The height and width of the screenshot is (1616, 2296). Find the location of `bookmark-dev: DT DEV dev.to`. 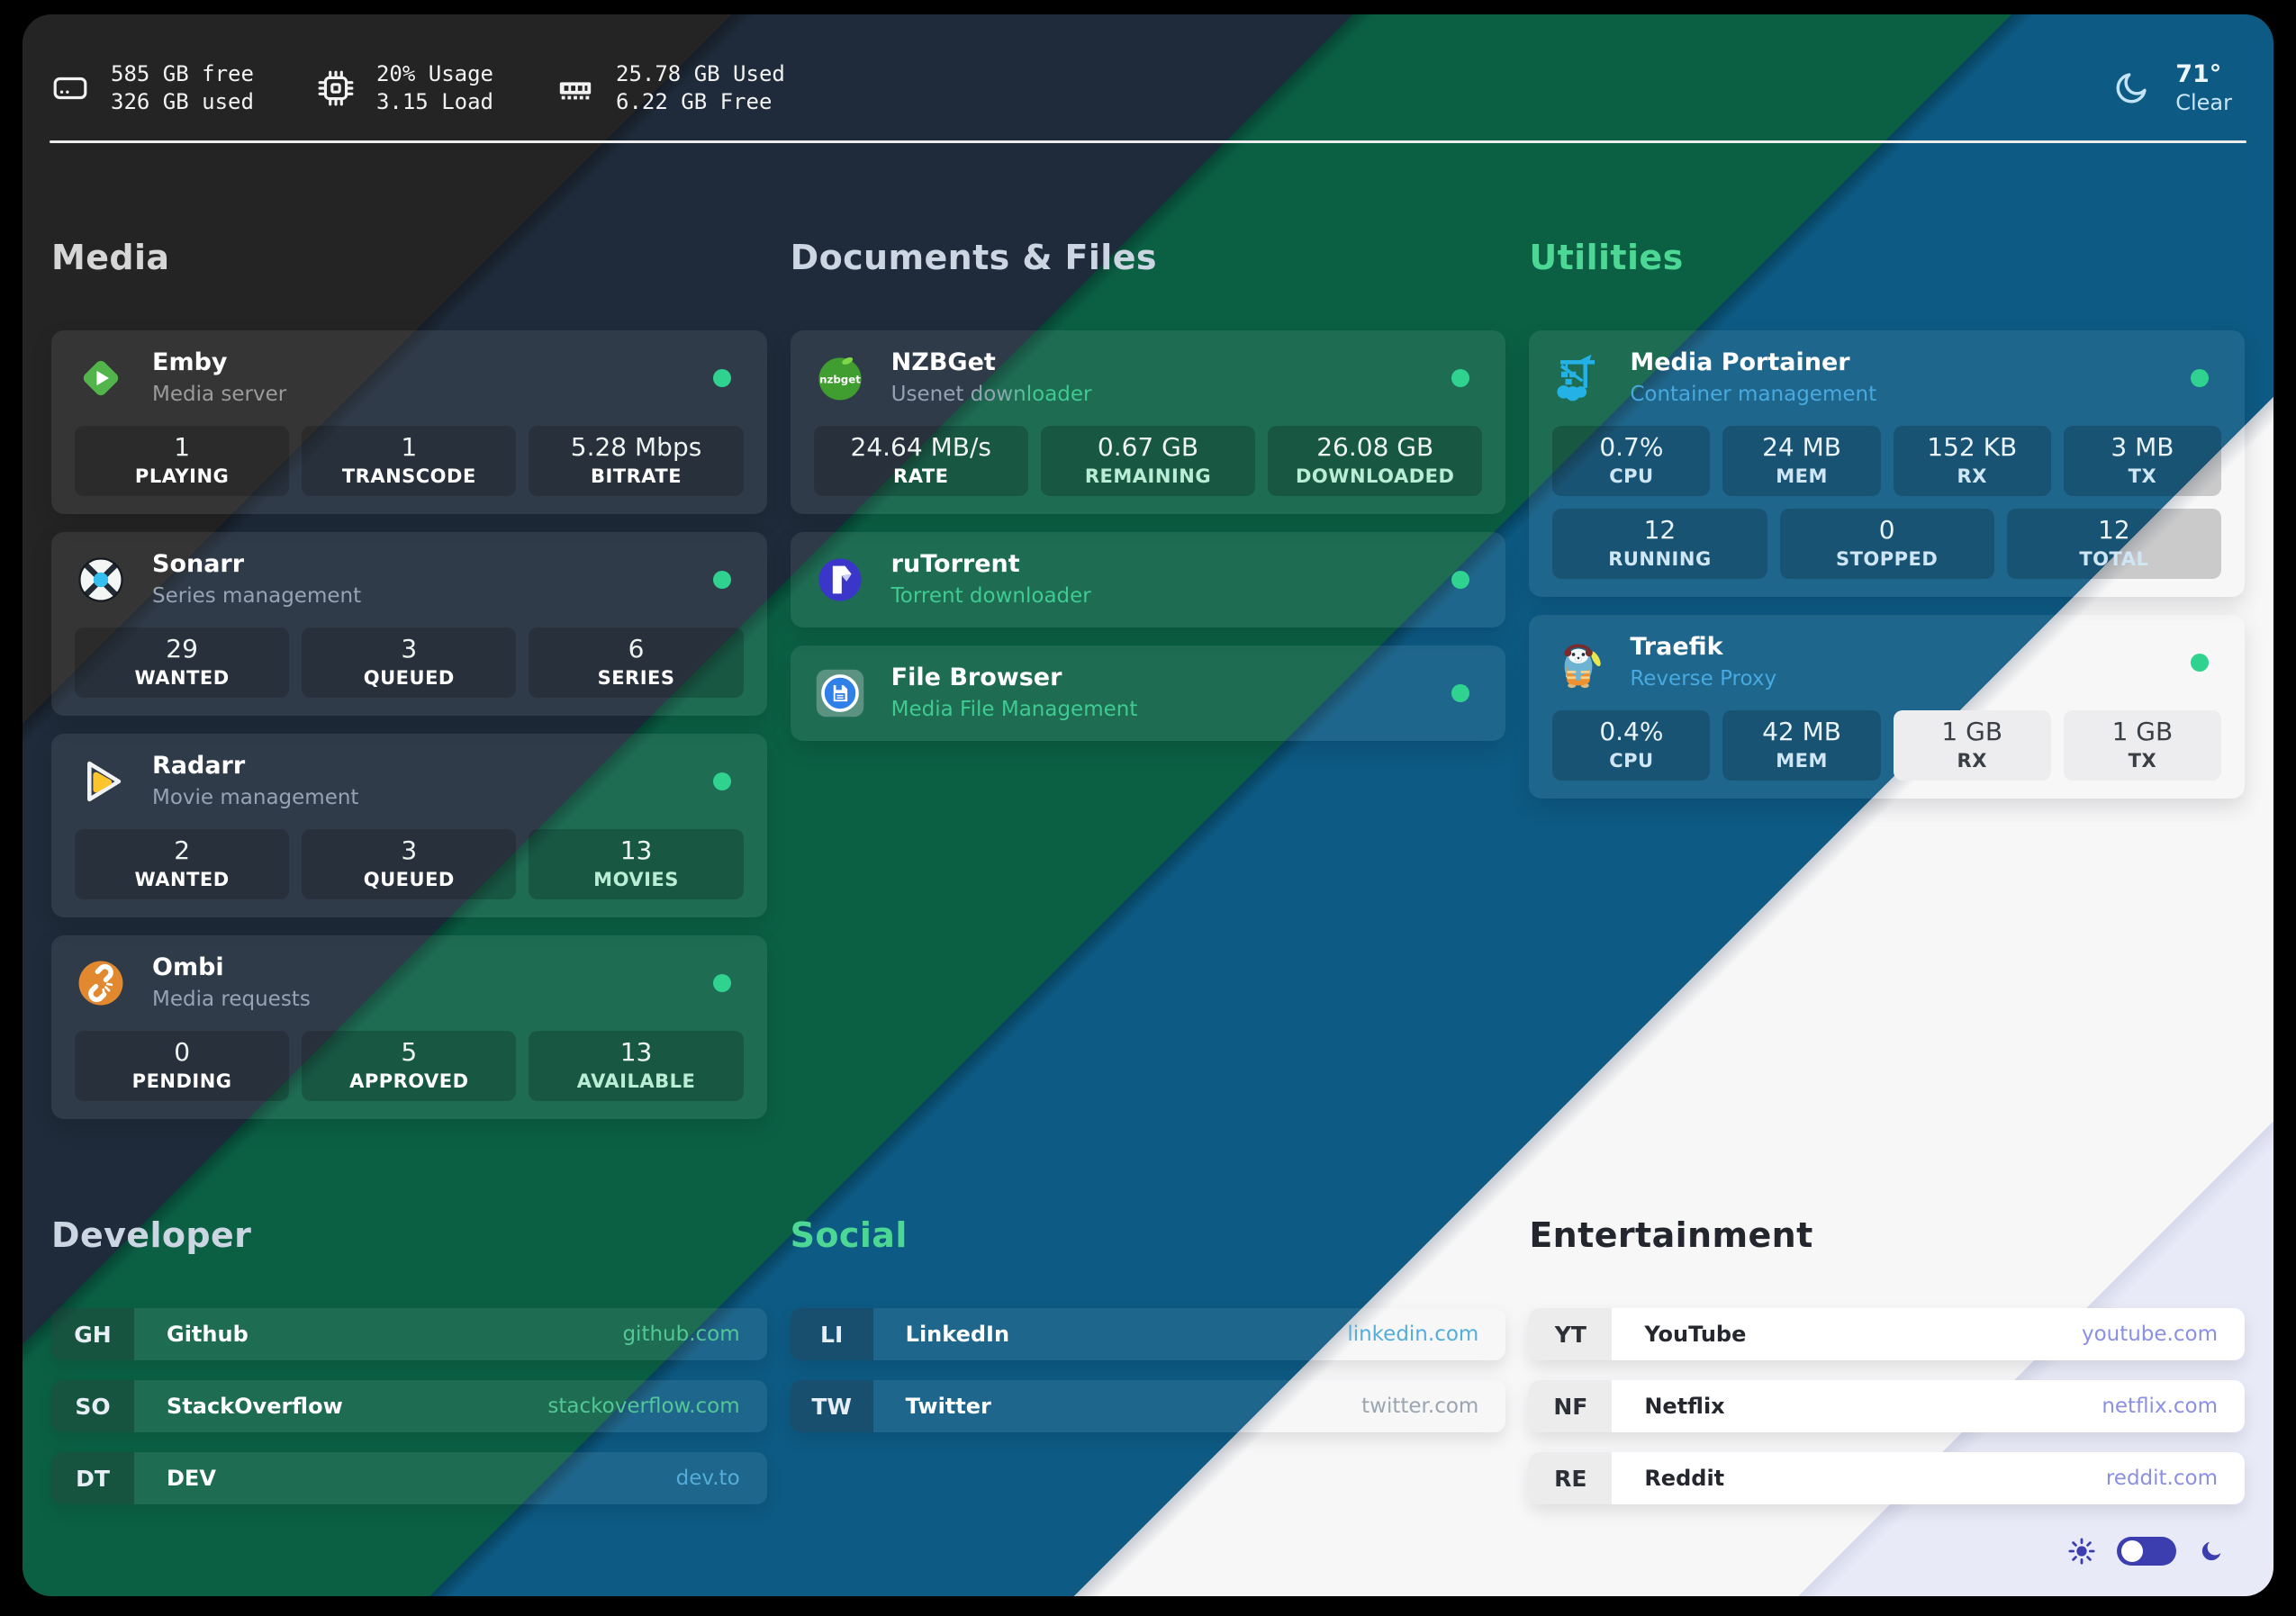

bookmark-dev: DT DEV dev.to is located at coordinates (409, 1478).